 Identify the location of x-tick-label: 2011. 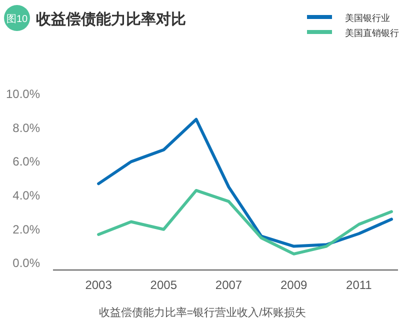
(359, 285).